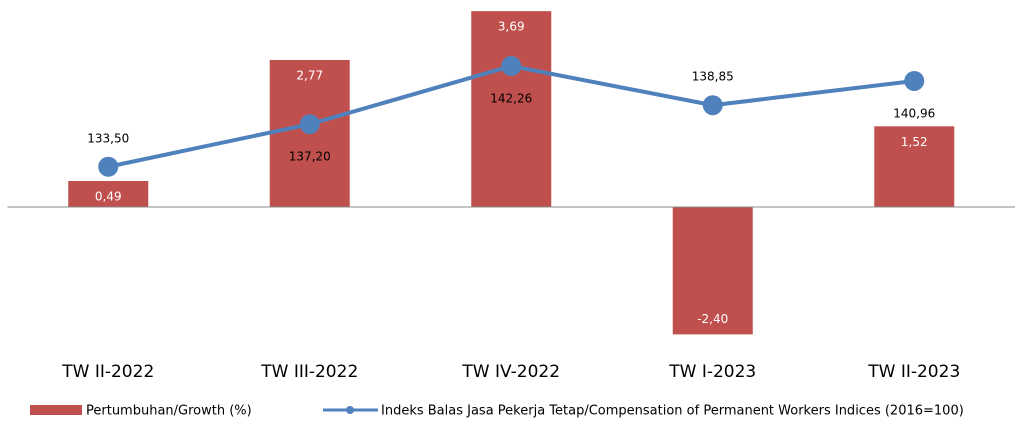 The width and height of the screenshot is (1015, 430). I want to click on bar-value-label: 0,49, so click(108, 196).